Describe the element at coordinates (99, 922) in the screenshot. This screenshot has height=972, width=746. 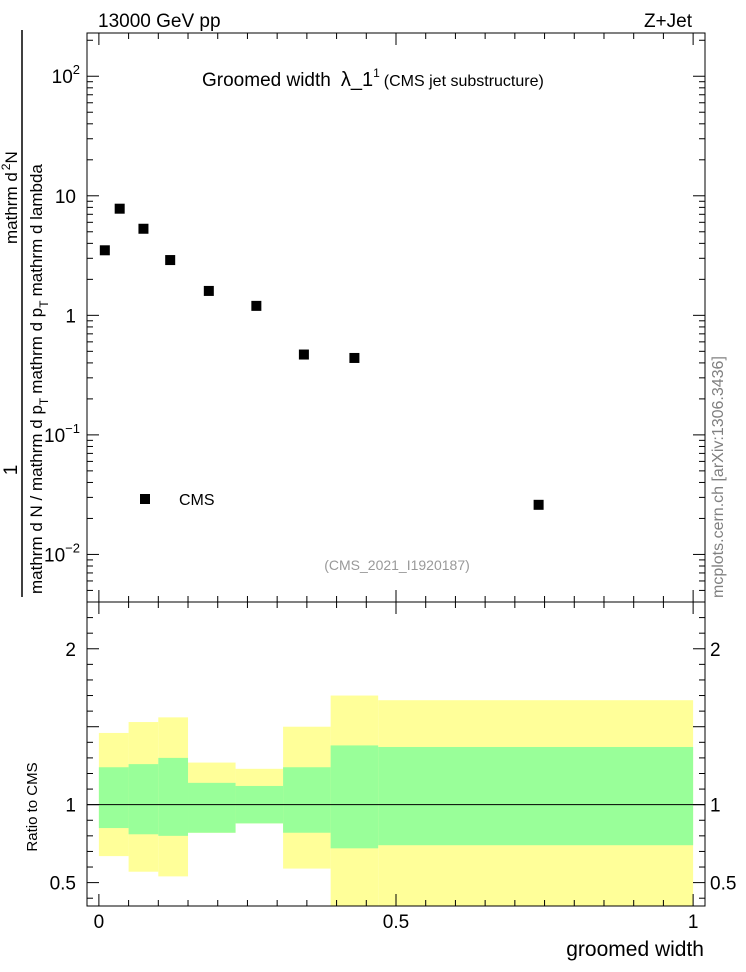
I see `x-tick-label-0: 0` at that location.